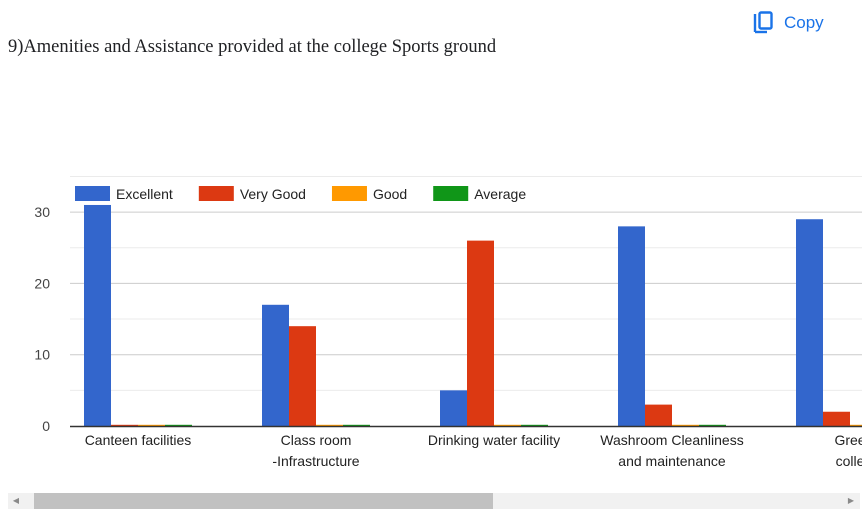 The width and height of the screenshot is (862, 514). Describe the element at coordinates (144, 194) in the screenshot. I see `legend-label: Excellent` at that location.